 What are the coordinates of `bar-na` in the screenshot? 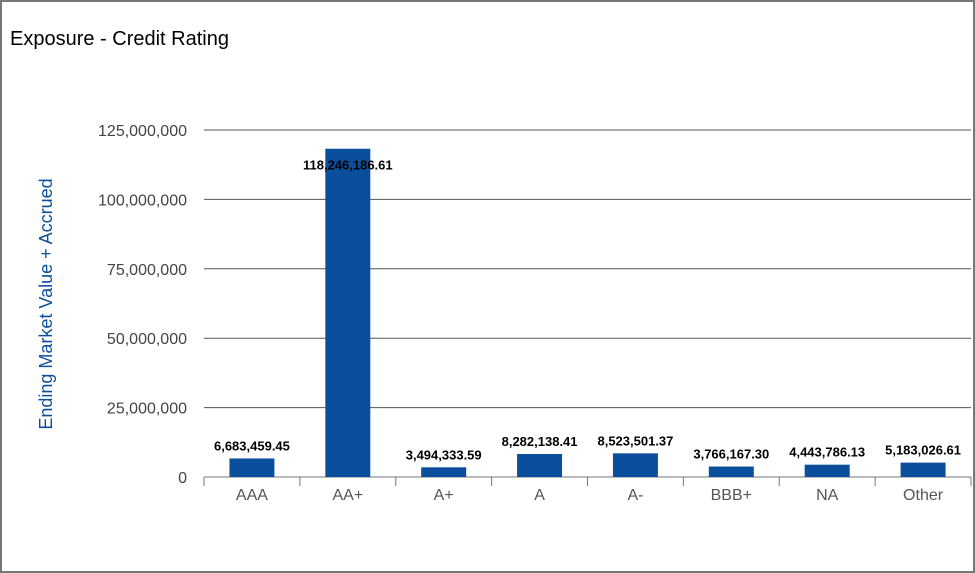 It's located at (827, 470).